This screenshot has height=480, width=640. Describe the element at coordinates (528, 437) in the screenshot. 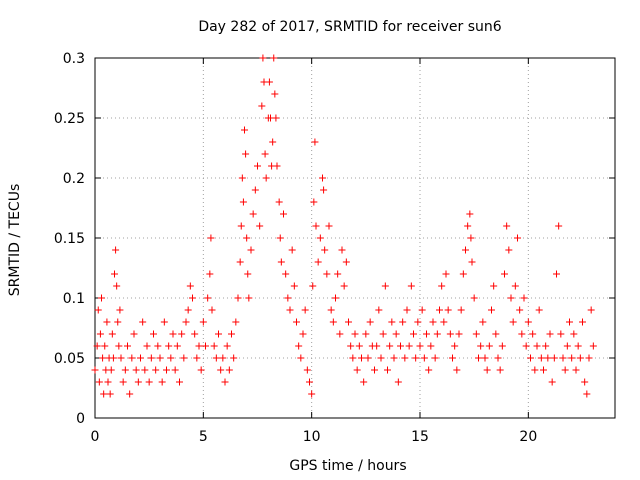

I see `x-tick-label: 20` at that location.